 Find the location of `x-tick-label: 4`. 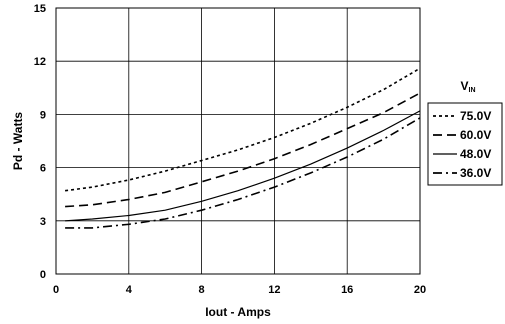

x-tick-label: 4 is located at coordinates (129, 290).